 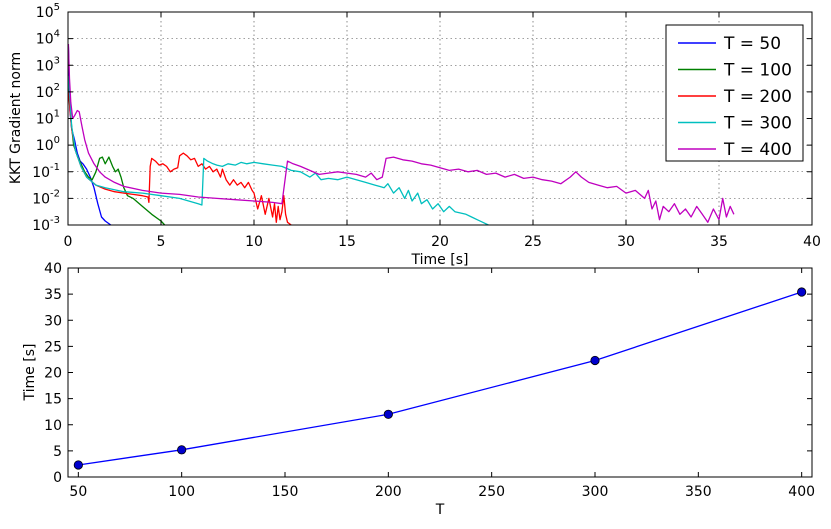 What do you see at coordinates (182, 450) in the screenshot?
I see `data-point-T100` at bounding box center [182, 450].